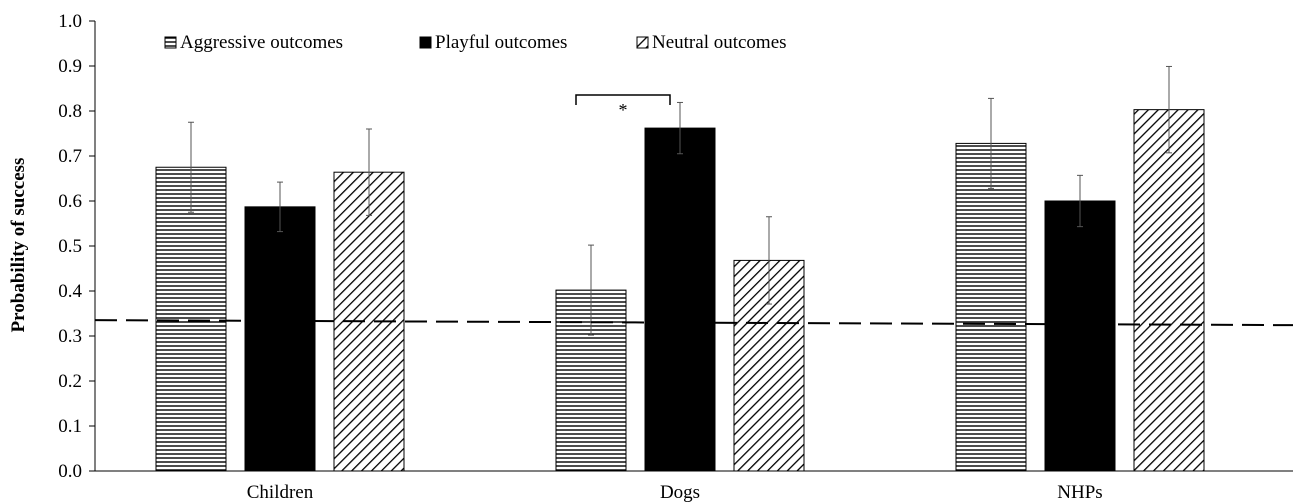 This screenshot has width=1293, height=502. I want to click on chance-reference-line, so click(693, 323).